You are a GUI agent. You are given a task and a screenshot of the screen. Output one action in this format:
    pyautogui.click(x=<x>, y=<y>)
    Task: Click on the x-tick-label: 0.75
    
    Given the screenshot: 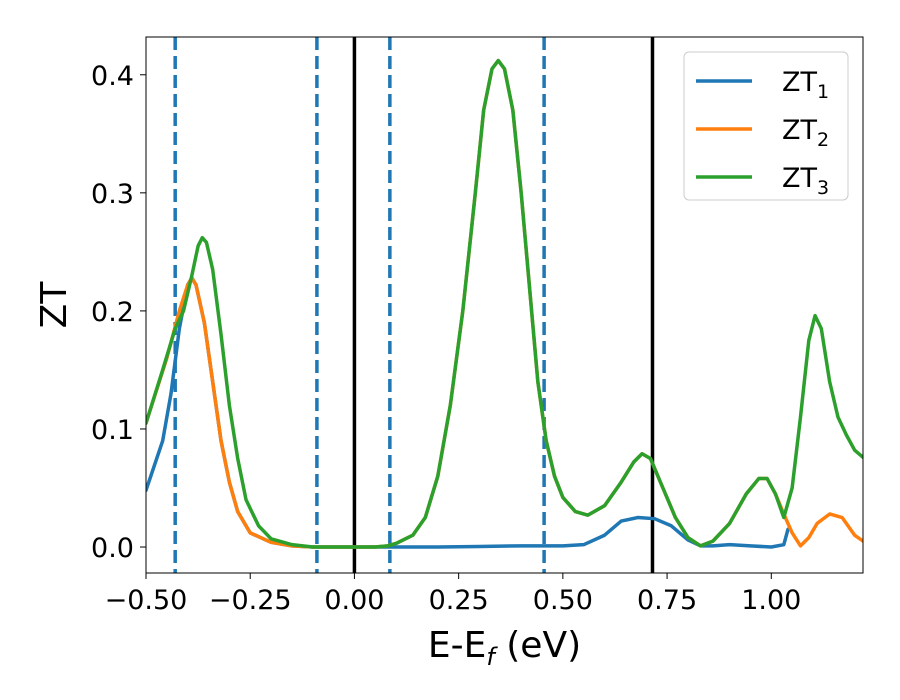 What is the action you would take?
    pyautogui.click(x=667, y=600)
    